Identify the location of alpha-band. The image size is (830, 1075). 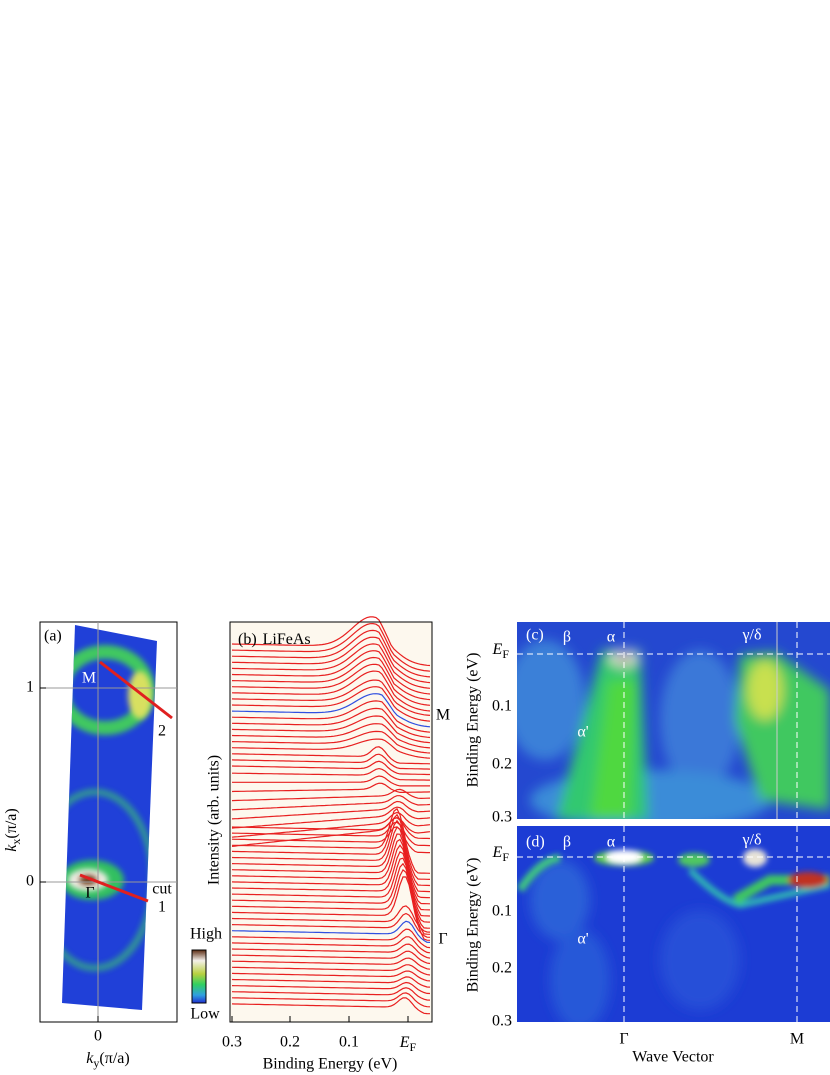
(613, 749).